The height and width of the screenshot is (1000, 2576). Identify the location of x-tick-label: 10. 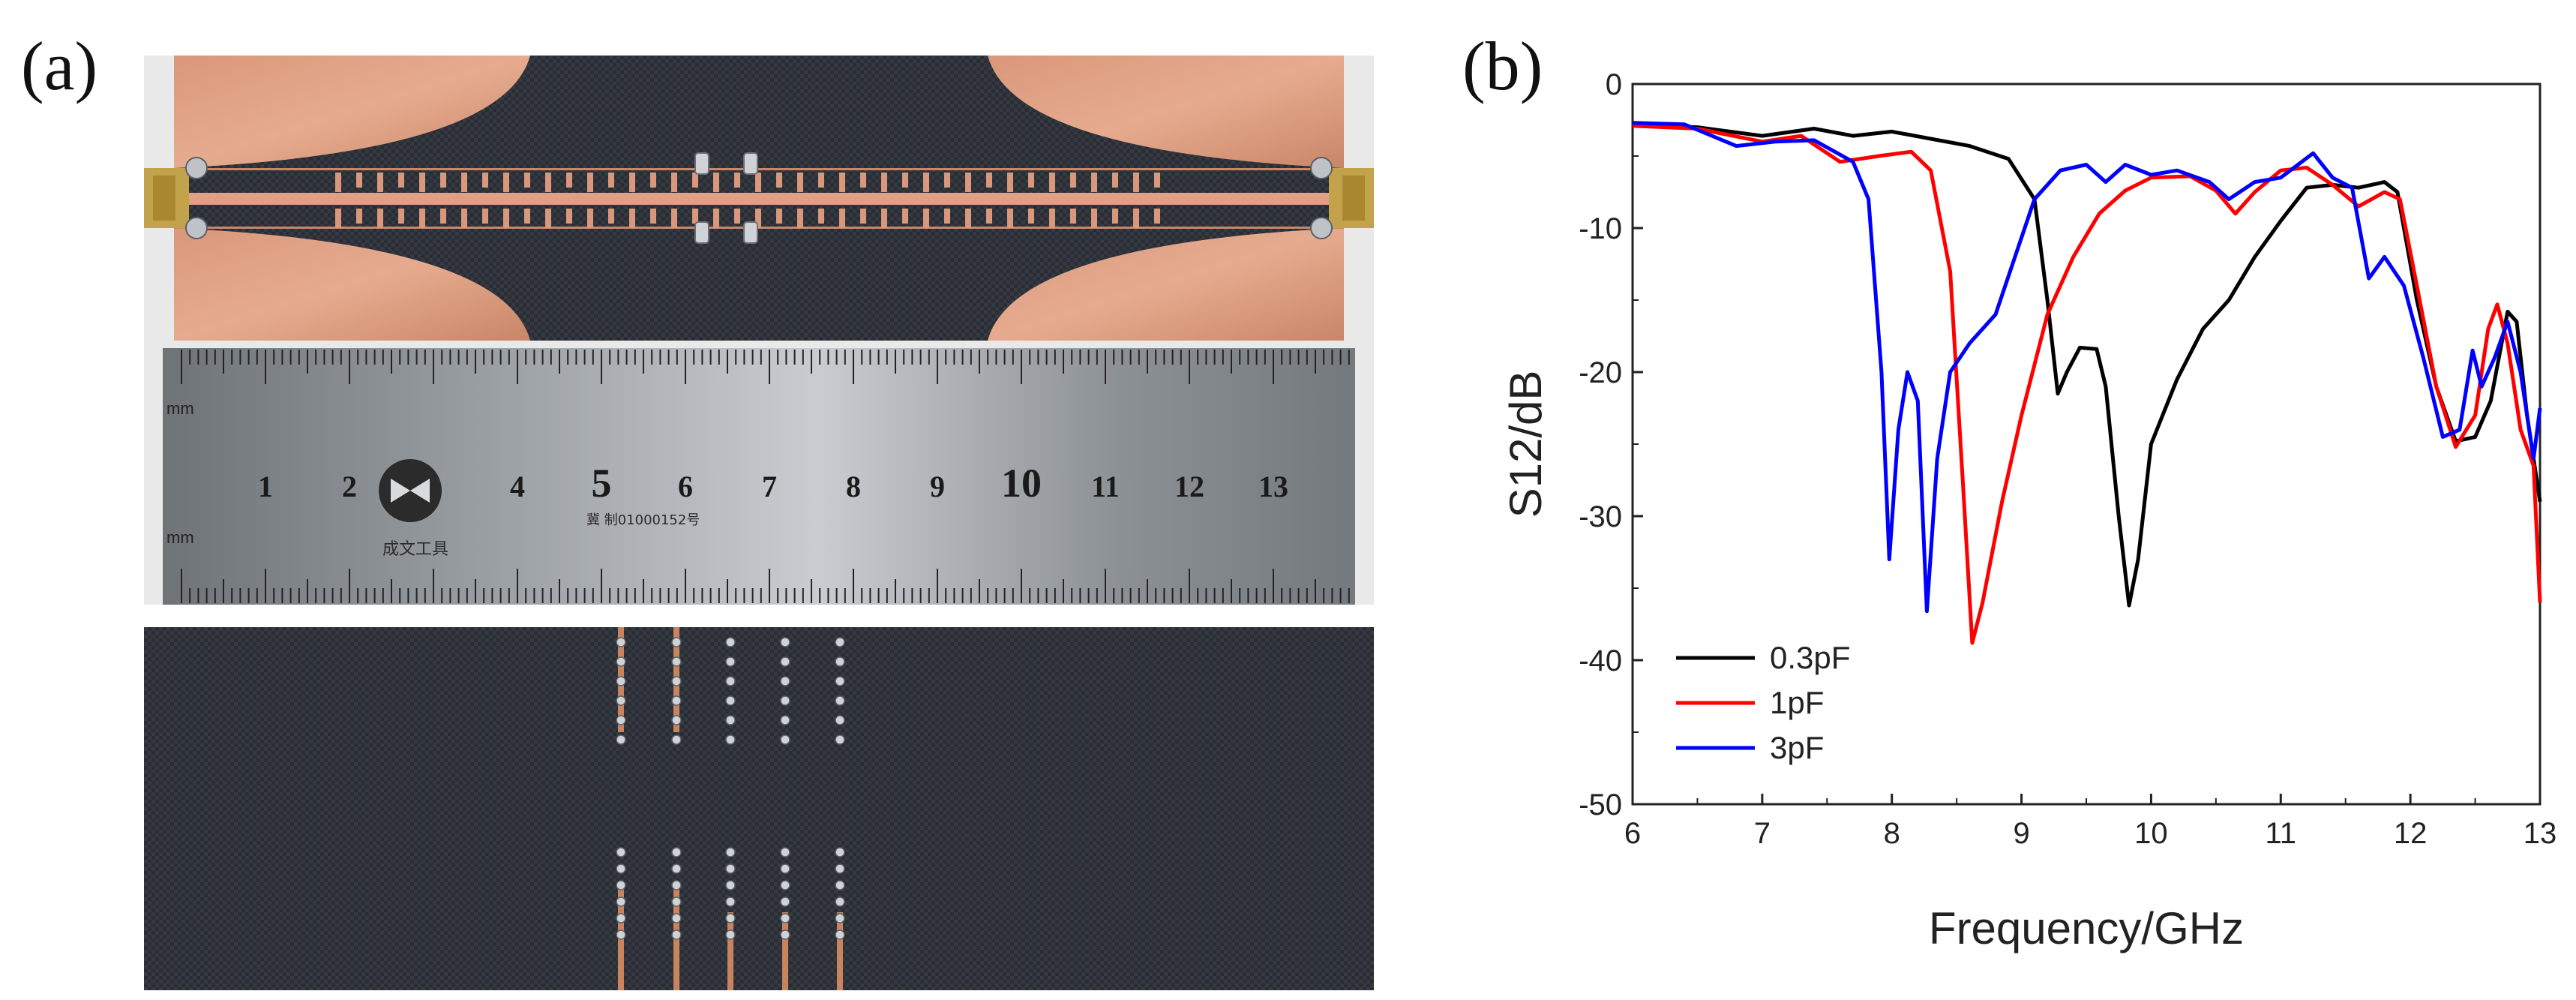
(2151, 833).